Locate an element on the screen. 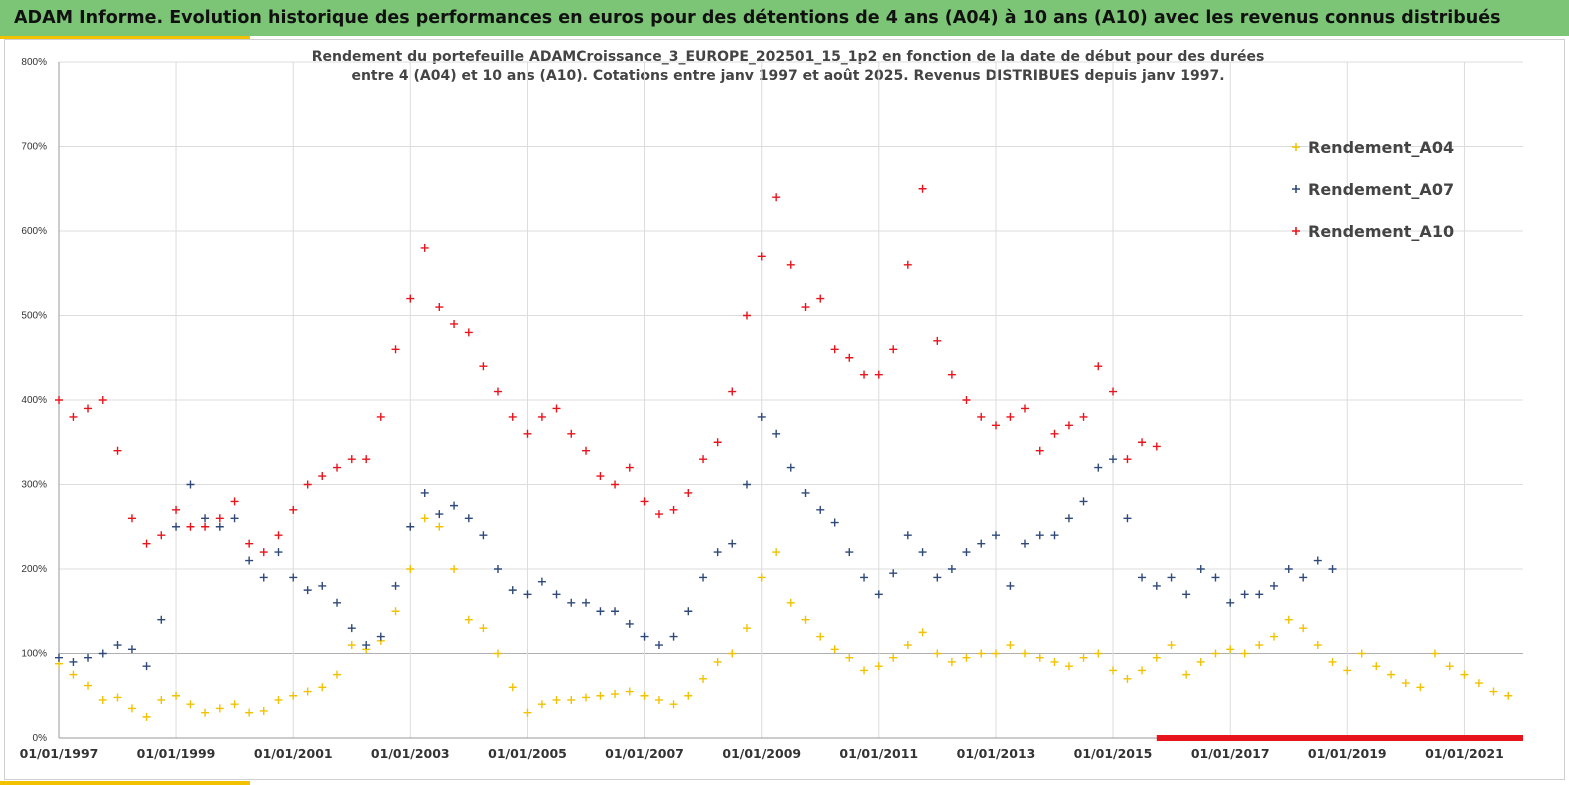 Image resolution: width=1569 pixels, height=785 pixels. y-tick-label: 700% is located at coordinates (34, 147).